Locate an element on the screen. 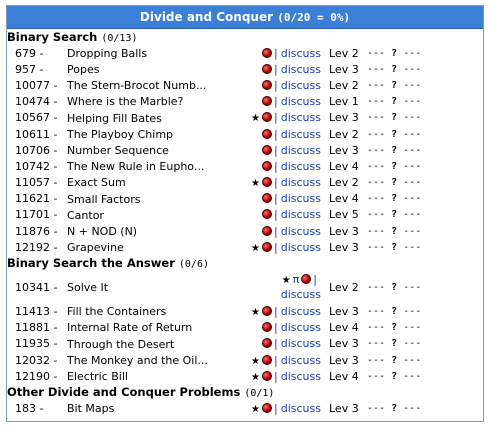 This screenshot has width=489, height=426. problem-title: Bit Maps is located at coordinates (91, 409).